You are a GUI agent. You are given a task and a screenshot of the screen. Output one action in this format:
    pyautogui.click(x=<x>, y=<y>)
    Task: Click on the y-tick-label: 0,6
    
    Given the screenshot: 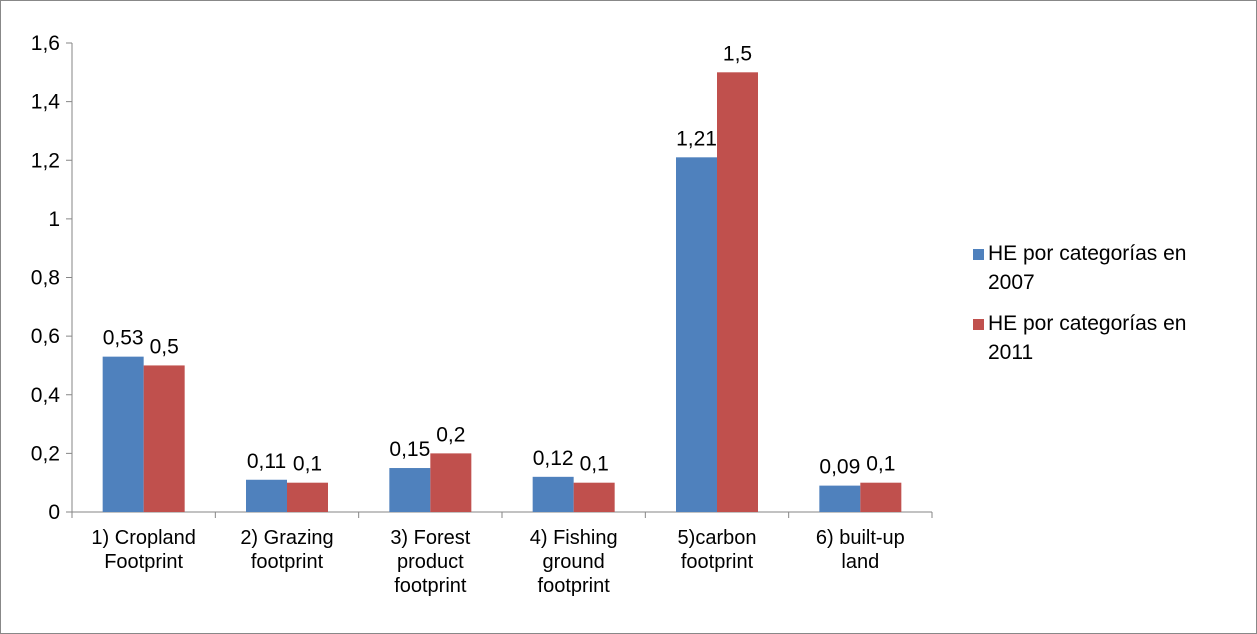 What is the action you would take?
    pyautogui.click(x=45, y=336)
    